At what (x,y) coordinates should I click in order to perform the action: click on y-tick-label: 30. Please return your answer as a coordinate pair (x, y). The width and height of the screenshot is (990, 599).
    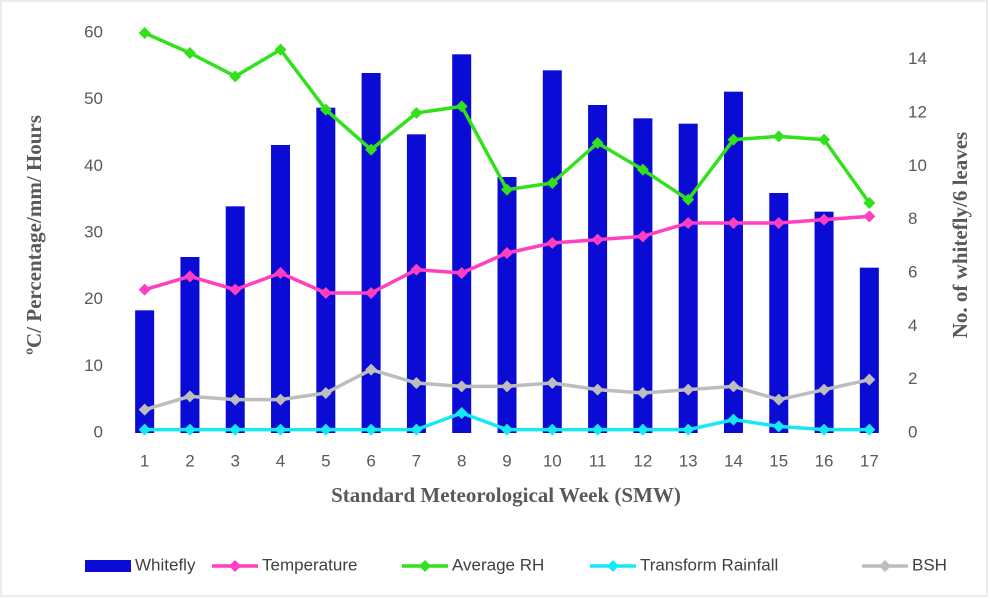
    Looking at the image, I should click on (93, 231).